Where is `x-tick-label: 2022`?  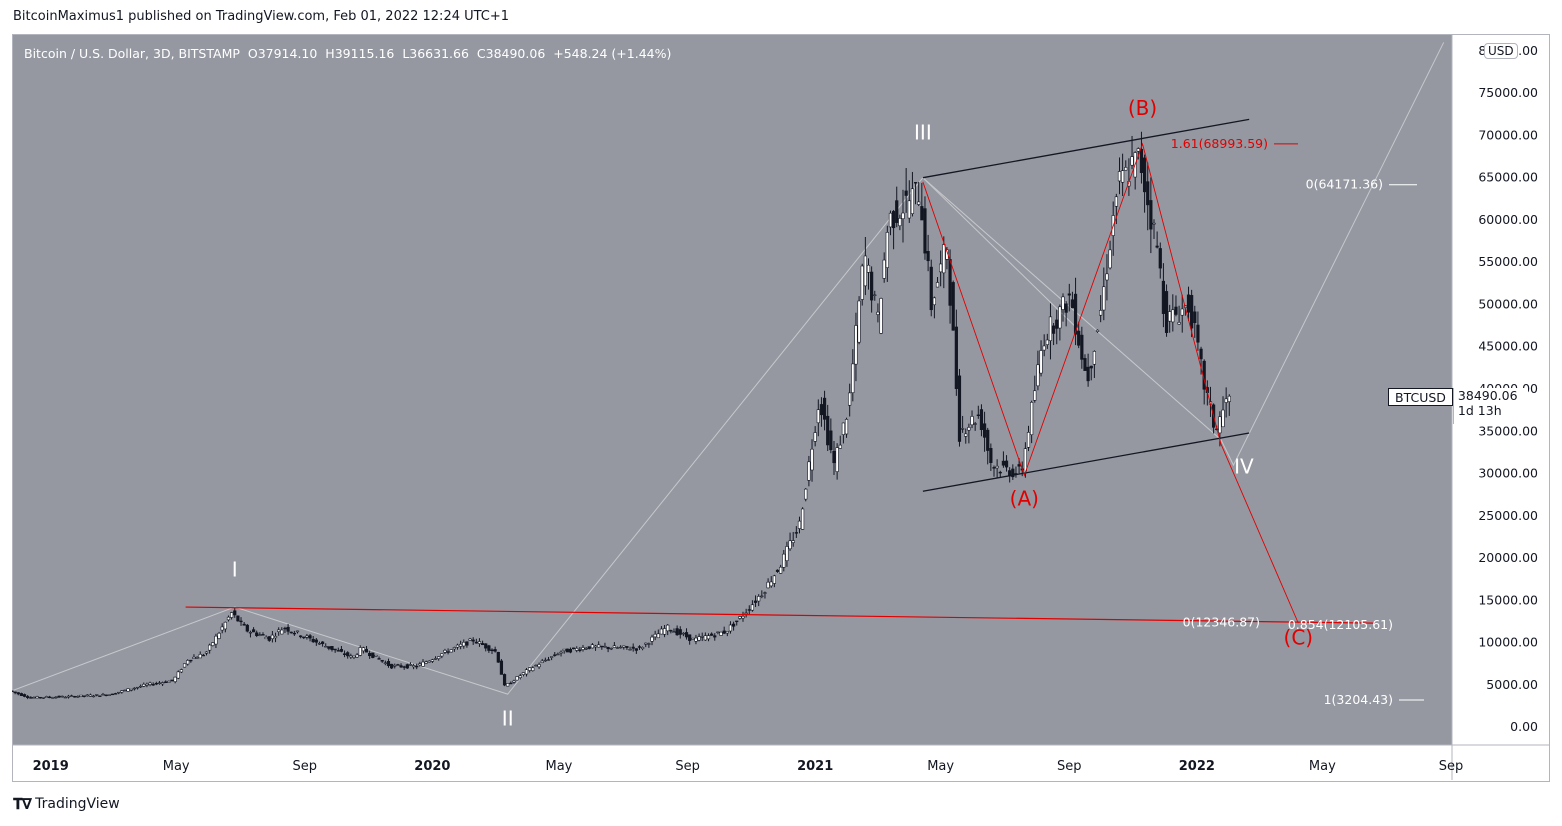 x-tick-label: 2022 is located at coordinates (1197, 766).